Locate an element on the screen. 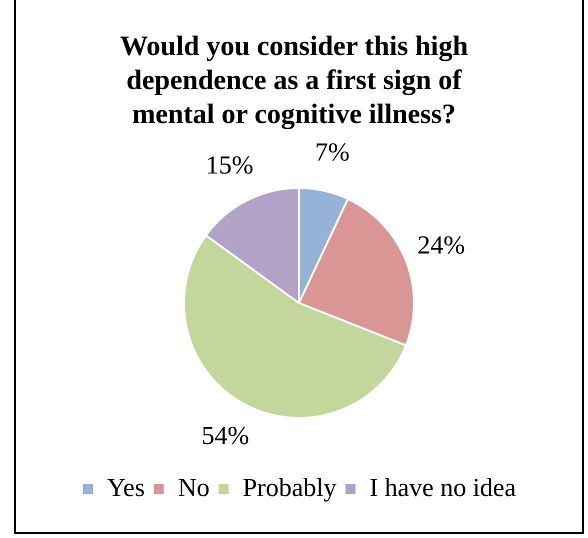 The width and height of the screenshot is (588, 538). legend-label: Yes is located at coordinates (125, 487).